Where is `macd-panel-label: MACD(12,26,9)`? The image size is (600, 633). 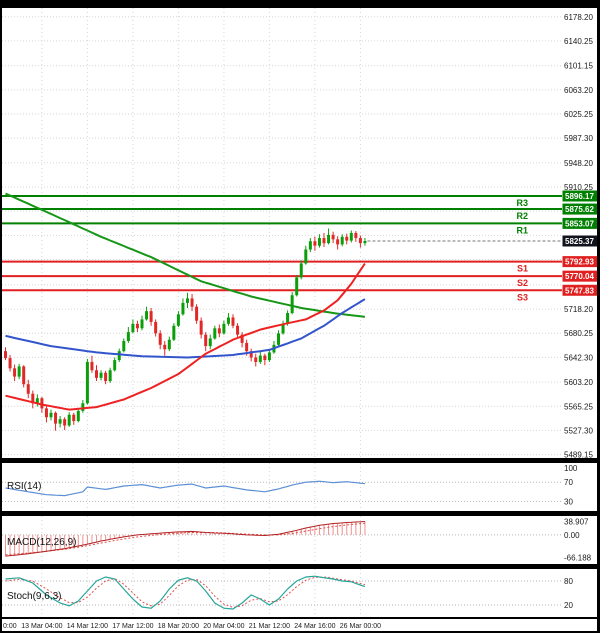
macd-panel-label: MACD(12,26,9) is located at coordinates (42, 542).